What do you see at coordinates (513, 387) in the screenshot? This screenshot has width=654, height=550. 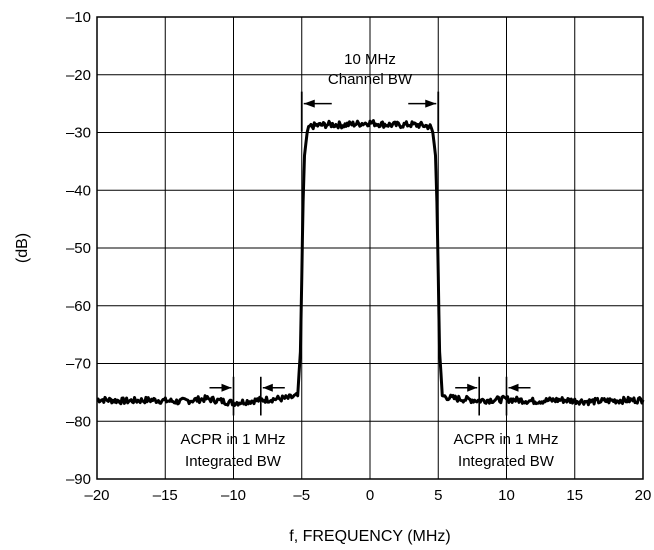 I see `acpr-right-right-arrowhead` at bounding box center [513, 387].